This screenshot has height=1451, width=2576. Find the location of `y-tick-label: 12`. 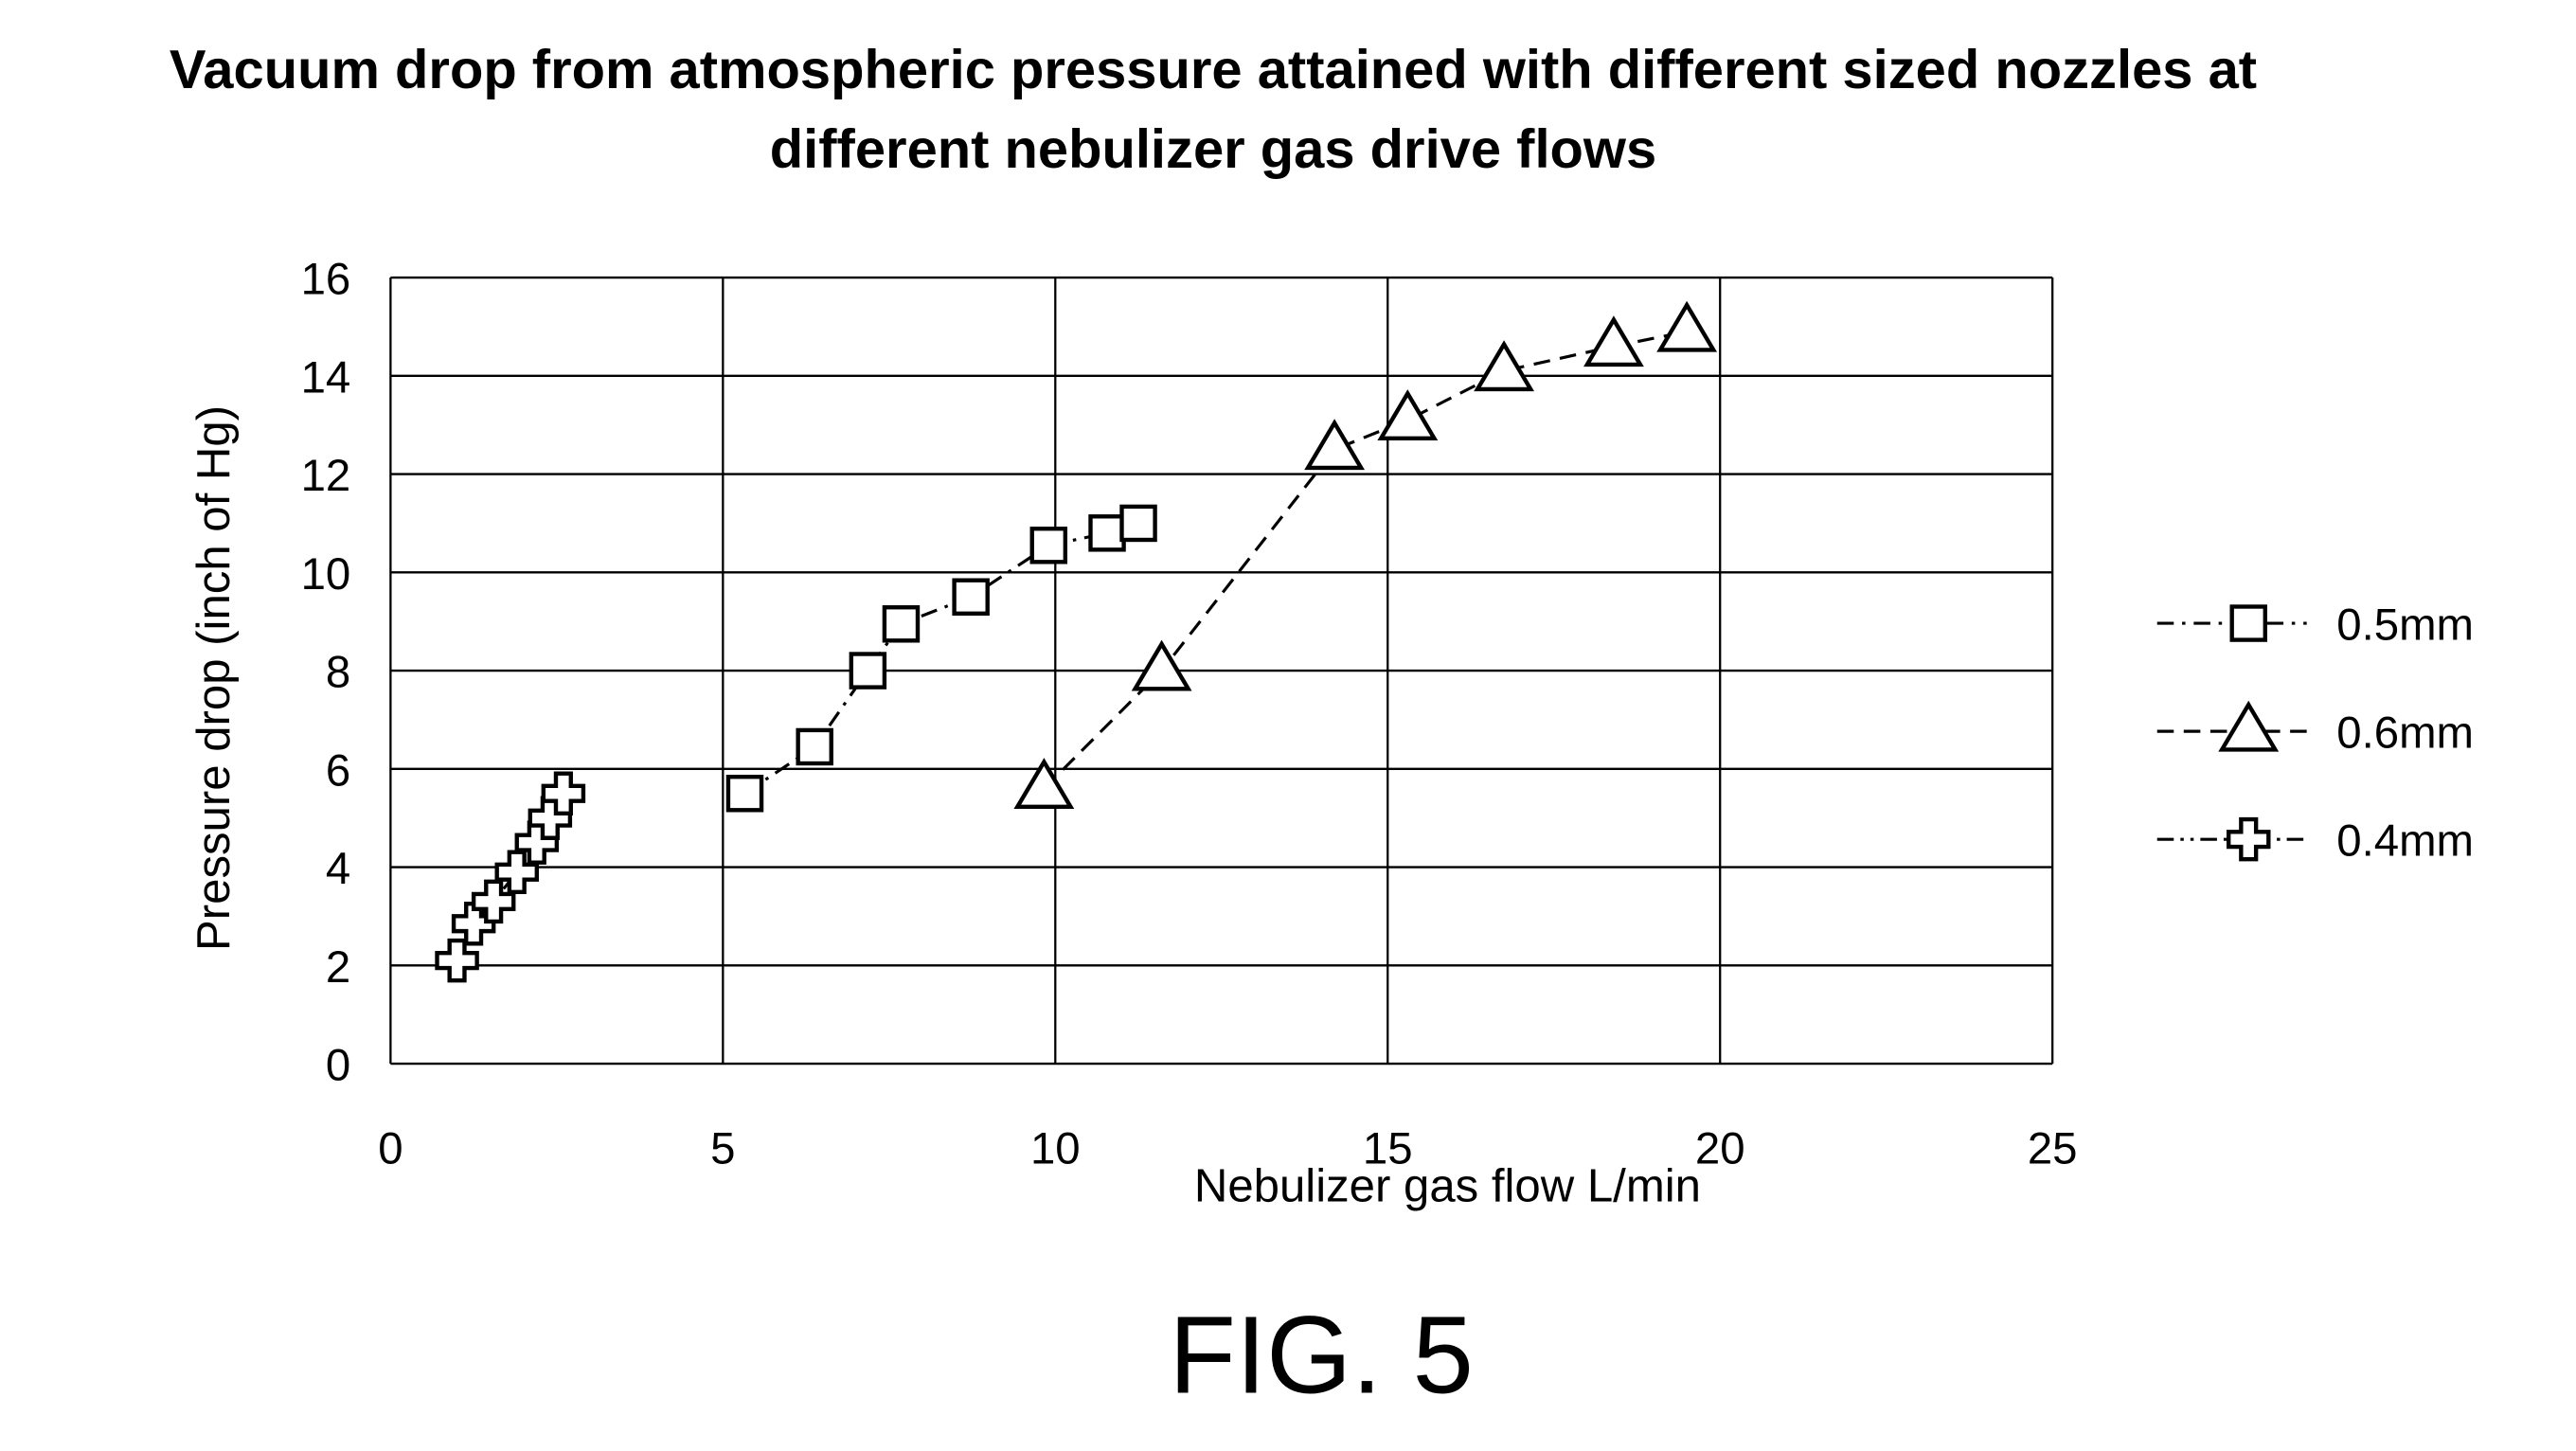

y-tick-label: 12 is located at coordinates (326, 476).